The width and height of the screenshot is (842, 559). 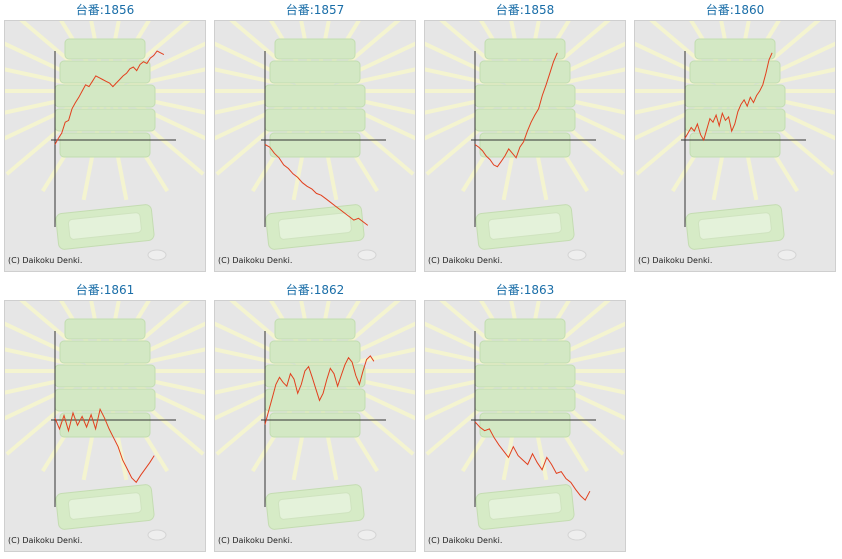 I want to click on chart-title: 台番:1863, so click(x=525, y=290).